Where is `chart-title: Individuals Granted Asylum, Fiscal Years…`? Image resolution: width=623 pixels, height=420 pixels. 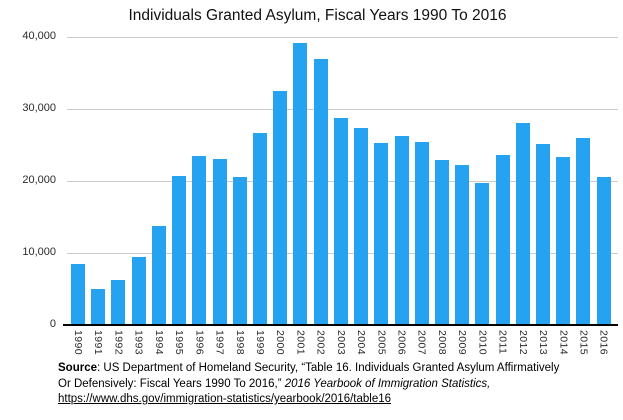
chart-title: Individuals Granted Asylum, Fiscal Years… is located at coordinates (317, 15).